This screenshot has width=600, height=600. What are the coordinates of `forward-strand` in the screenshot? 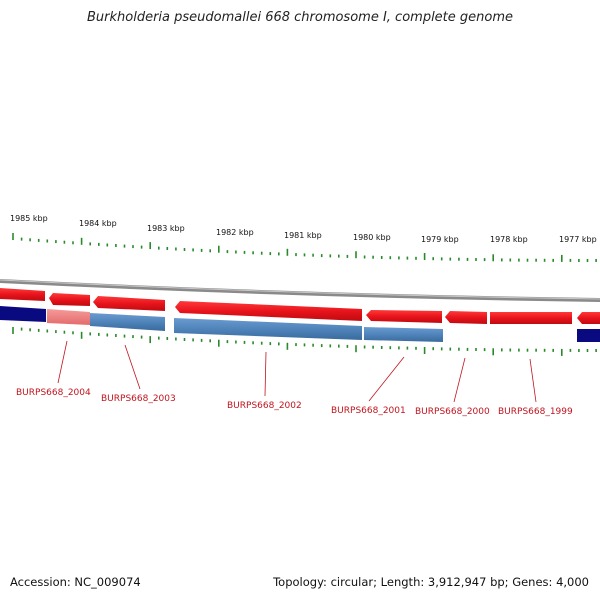 It's located at (300, 306).